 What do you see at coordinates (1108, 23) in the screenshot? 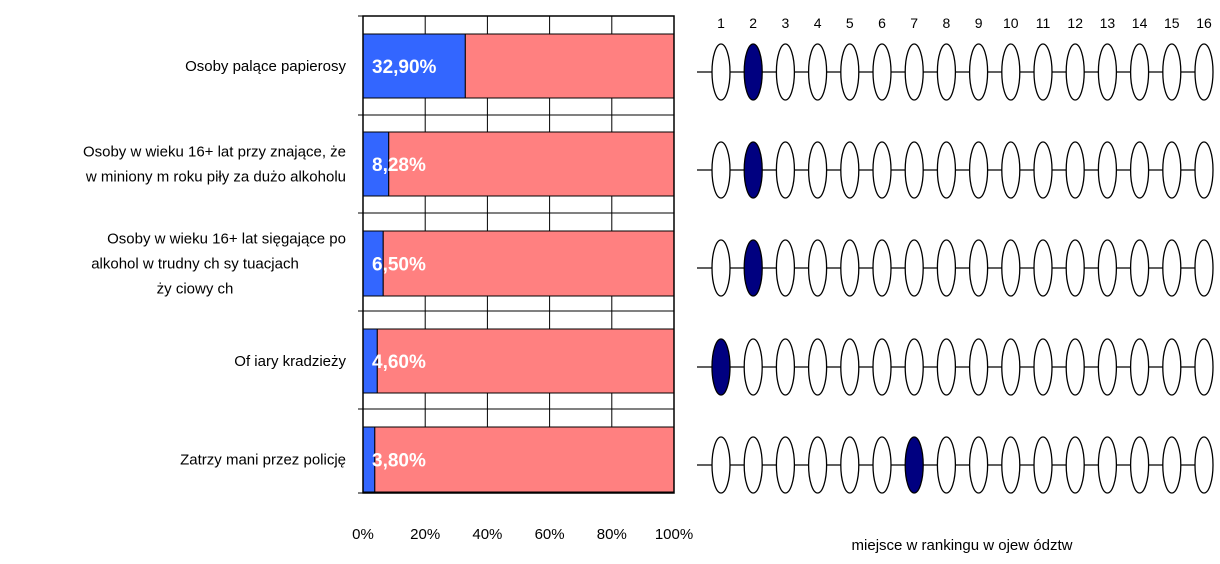
I see `rank-column-label: 13` at bounding box center [1108, 23].